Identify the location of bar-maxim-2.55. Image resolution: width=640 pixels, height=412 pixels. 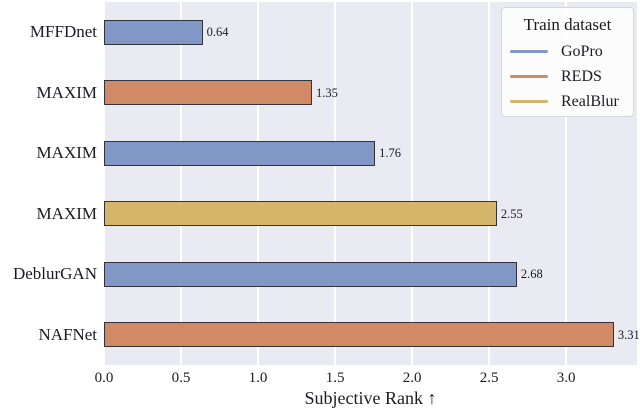
(300, 214).